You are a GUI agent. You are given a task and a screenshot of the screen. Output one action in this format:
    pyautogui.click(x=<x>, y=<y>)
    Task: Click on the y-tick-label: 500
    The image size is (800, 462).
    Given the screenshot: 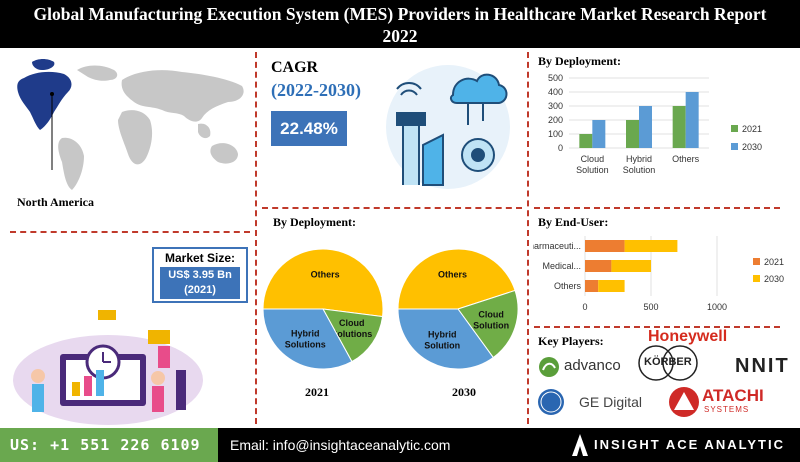 What is the action you would take?
    pyautogui.click(x=555, y=78)
    